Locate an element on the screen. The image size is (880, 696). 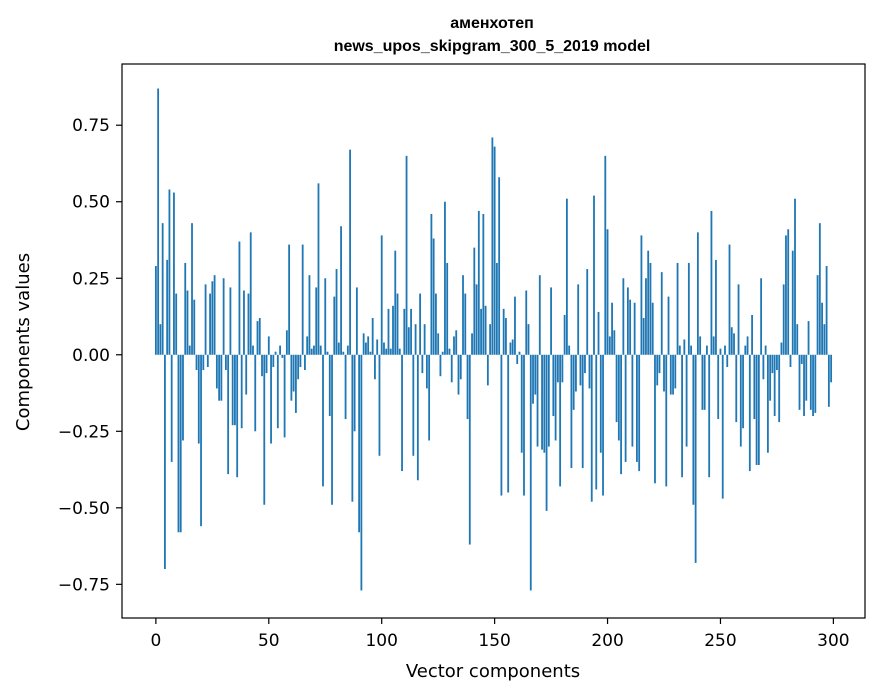
y-tick-label: 0.50 is located at coordinates (91, 203).